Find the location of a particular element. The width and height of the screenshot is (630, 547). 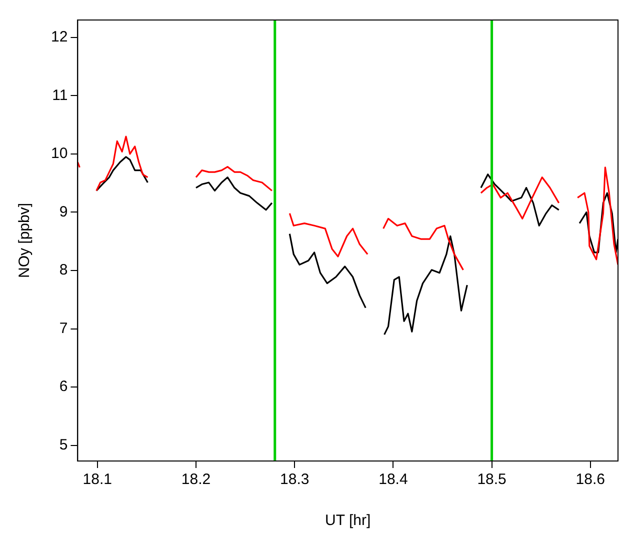

y-tick-label: 7 is located at coordinates (63, 328).